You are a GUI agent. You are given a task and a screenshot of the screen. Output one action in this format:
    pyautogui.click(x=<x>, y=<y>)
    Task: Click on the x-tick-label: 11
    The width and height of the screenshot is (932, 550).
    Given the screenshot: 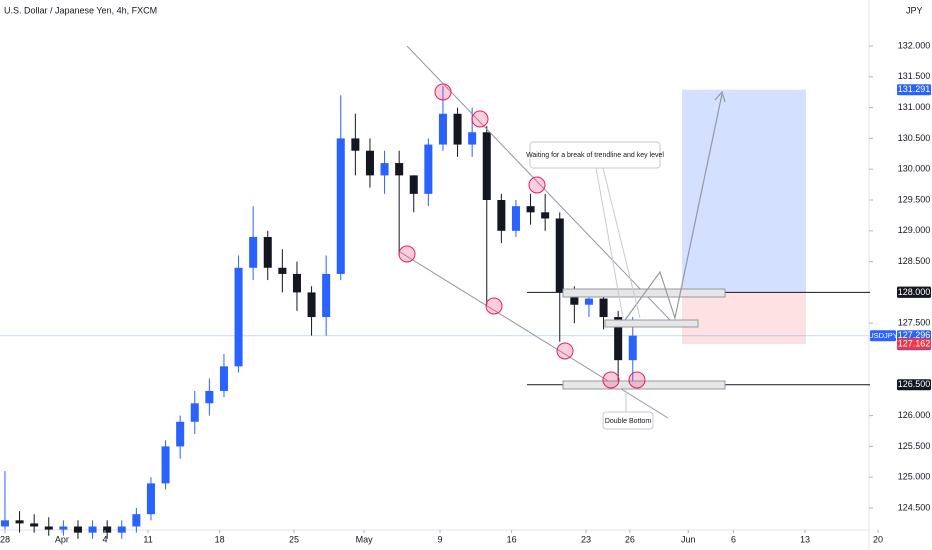 What is the action you would take?
    pyautogui.click(x=147, y=539)
    